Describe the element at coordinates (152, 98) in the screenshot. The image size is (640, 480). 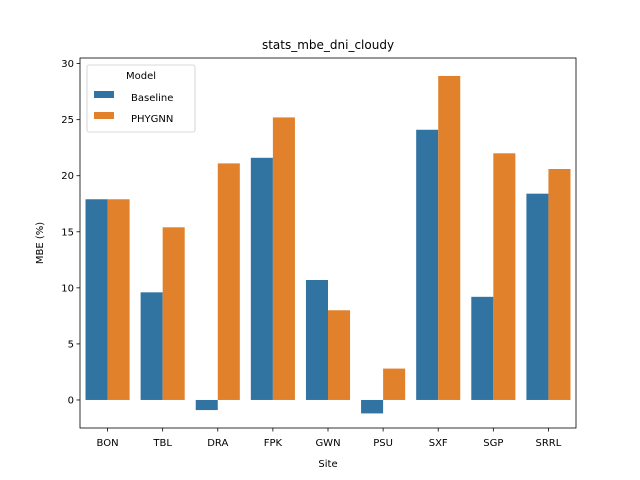
I see `legend-label-baseline: Baseline` at that location.